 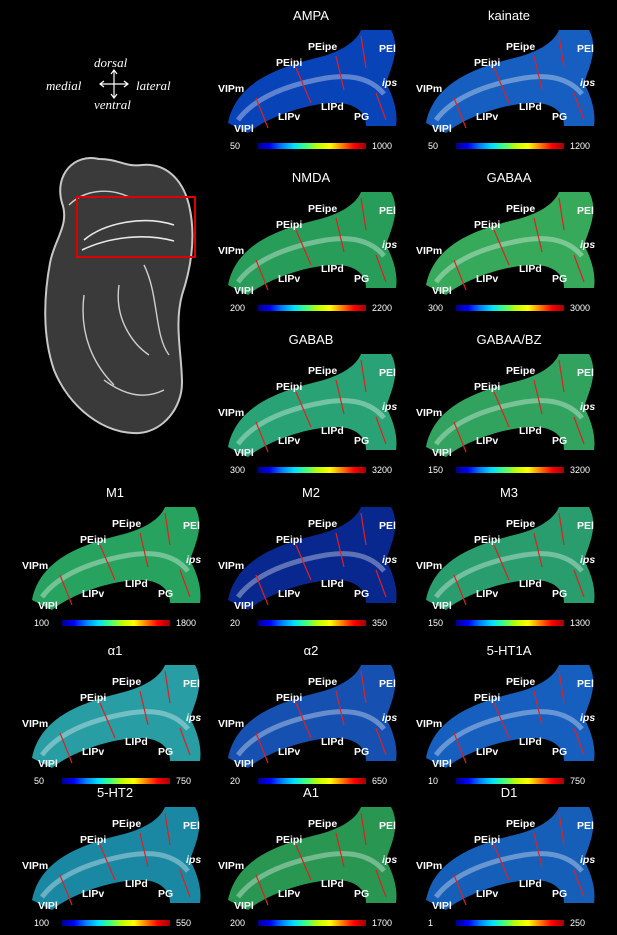 I want to click on color-scale: 50 1000, so click(x=311, y=147).